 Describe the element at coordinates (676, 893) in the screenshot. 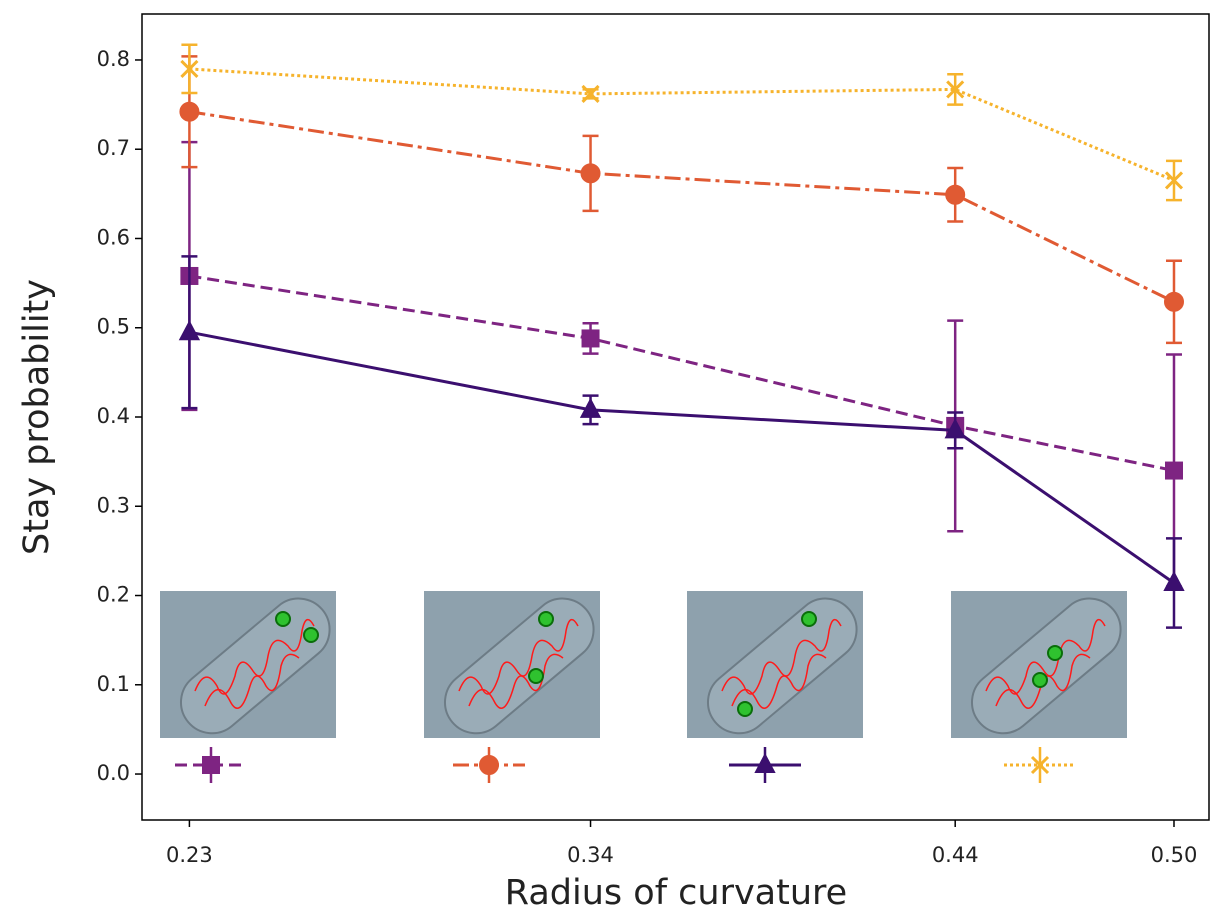

I see `x-axis-label: Radius of curvature` at that location.